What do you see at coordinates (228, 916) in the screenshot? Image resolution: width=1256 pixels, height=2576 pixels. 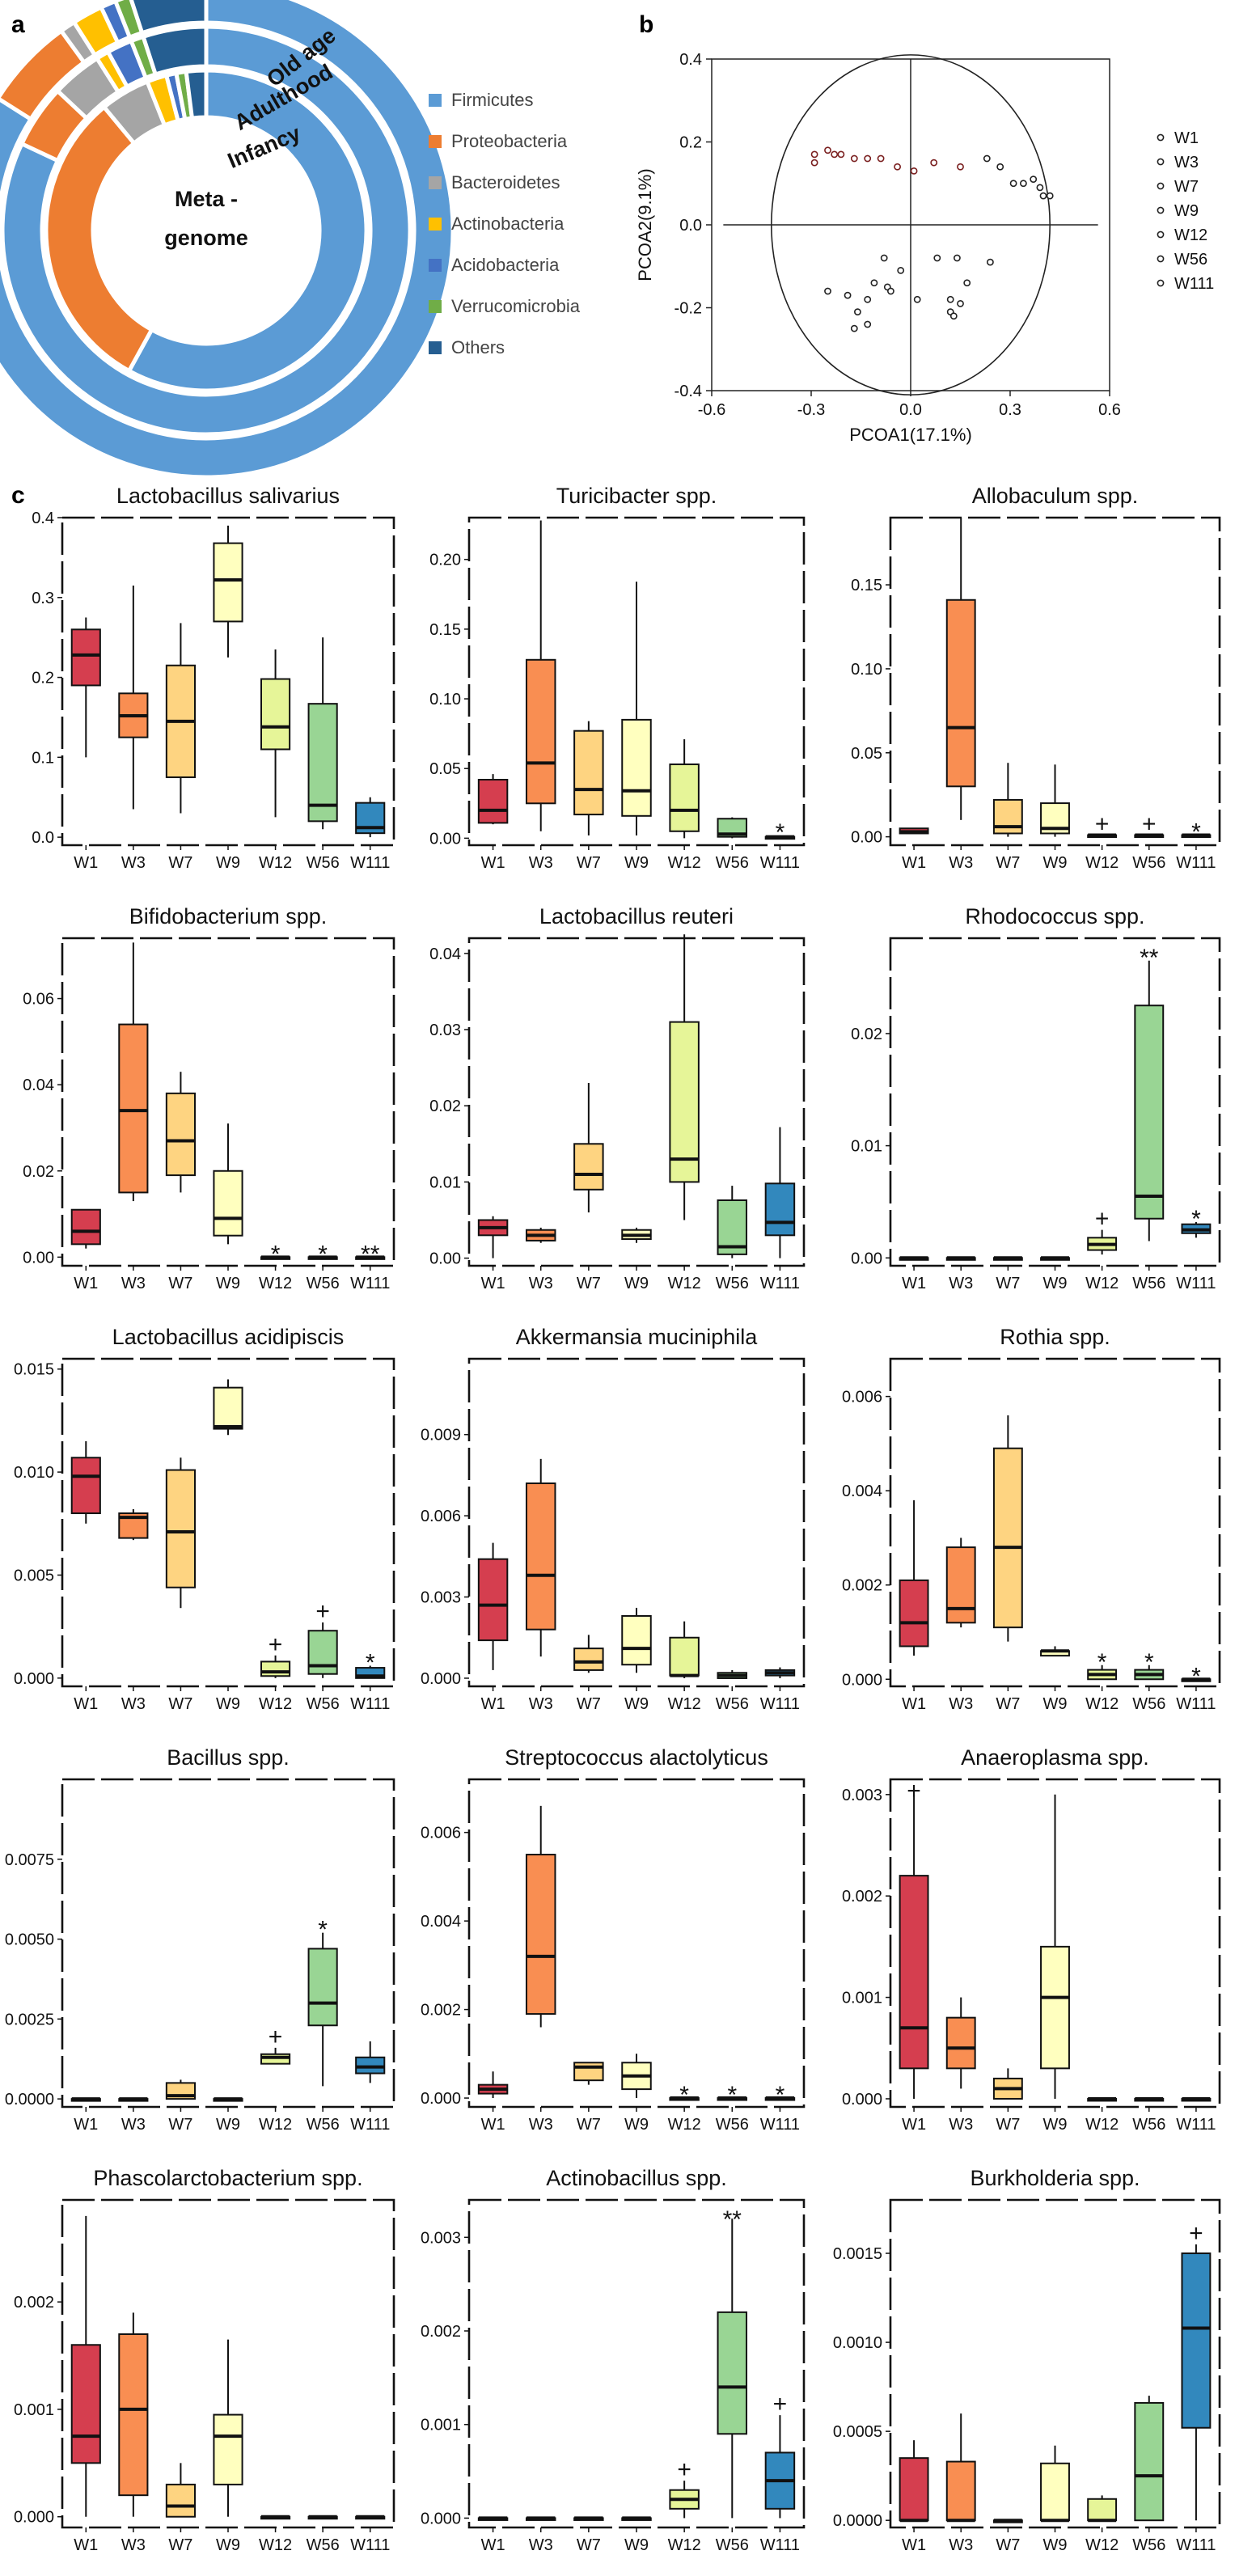 I see `plot-title: Bifidobacterium spp.` at bounding box center [228, 916].